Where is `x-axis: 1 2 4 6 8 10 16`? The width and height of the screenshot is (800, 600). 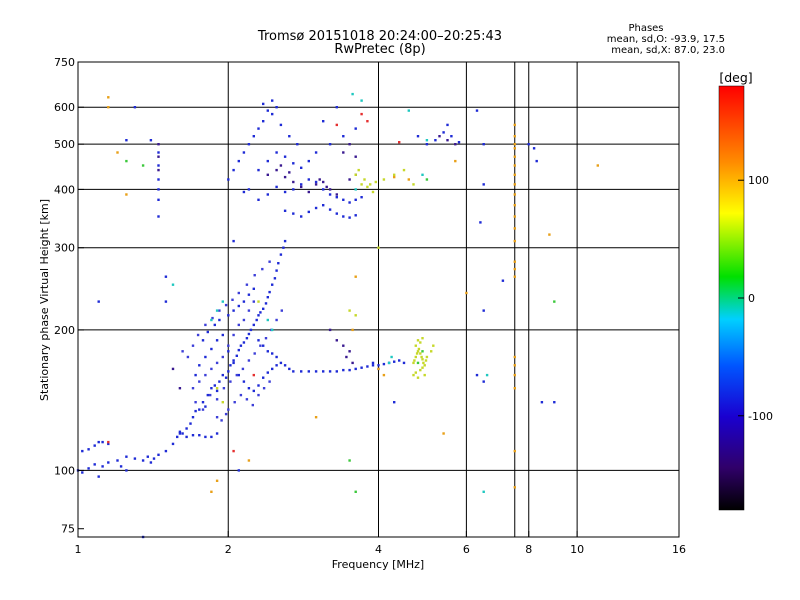
x-axis: 1 2 4 6 8 10 16 is located at coordinates (380, 543).